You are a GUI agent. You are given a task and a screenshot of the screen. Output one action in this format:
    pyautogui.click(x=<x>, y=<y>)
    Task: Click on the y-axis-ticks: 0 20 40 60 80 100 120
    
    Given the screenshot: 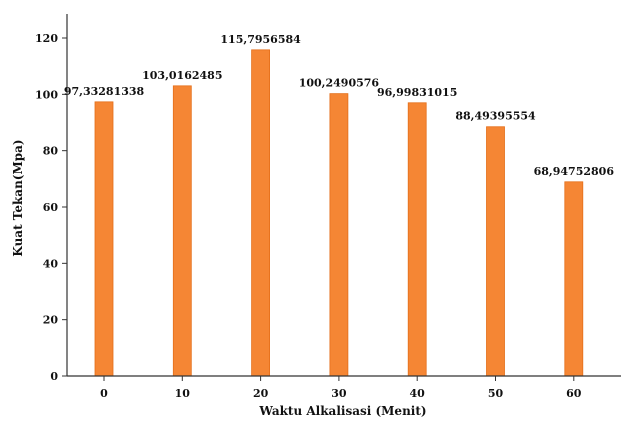 What is the action you would take?
    pyautogui.click(x=51, y=207)
    